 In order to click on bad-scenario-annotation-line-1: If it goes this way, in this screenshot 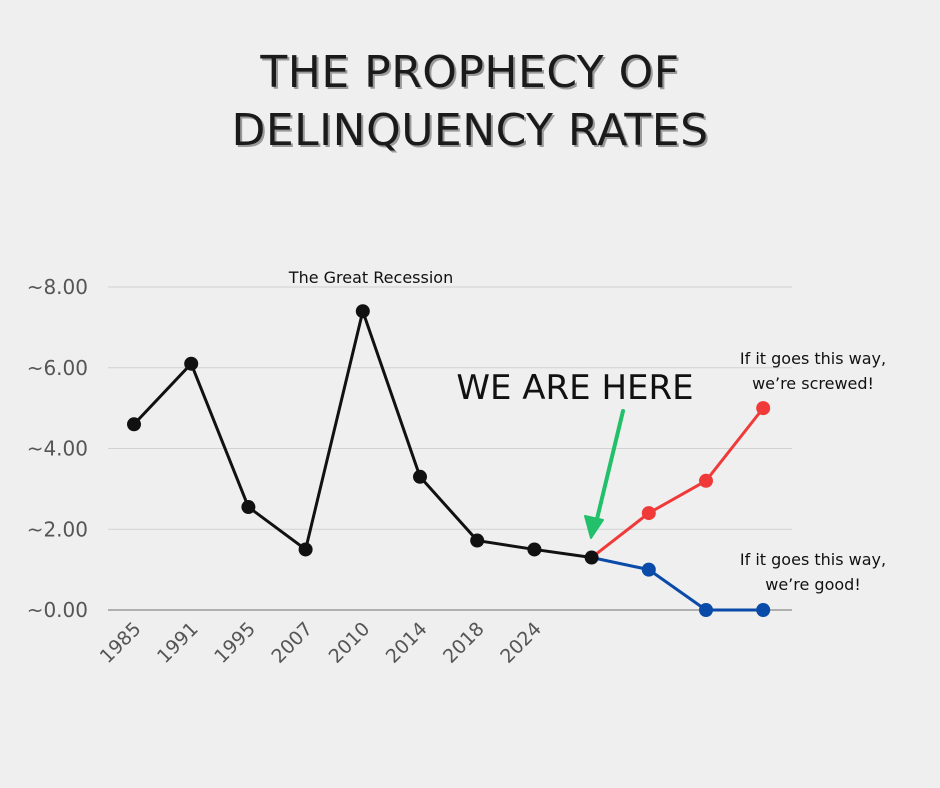, I will do `click(813, 358)`.